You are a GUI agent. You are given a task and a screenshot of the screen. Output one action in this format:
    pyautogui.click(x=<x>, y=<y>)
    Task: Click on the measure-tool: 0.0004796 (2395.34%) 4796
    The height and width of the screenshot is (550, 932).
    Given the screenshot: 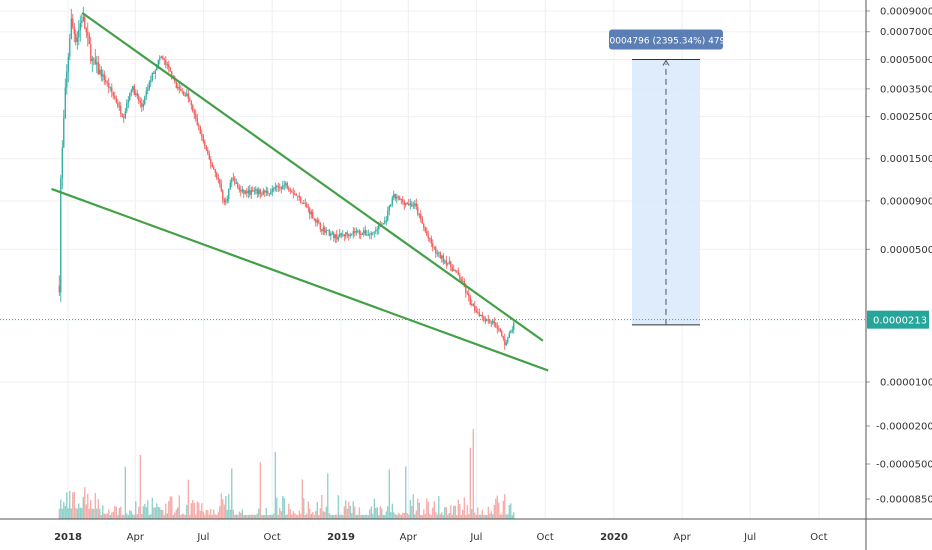 What is the action you would take?
    pyautogui.click(x=666, y=177)
    